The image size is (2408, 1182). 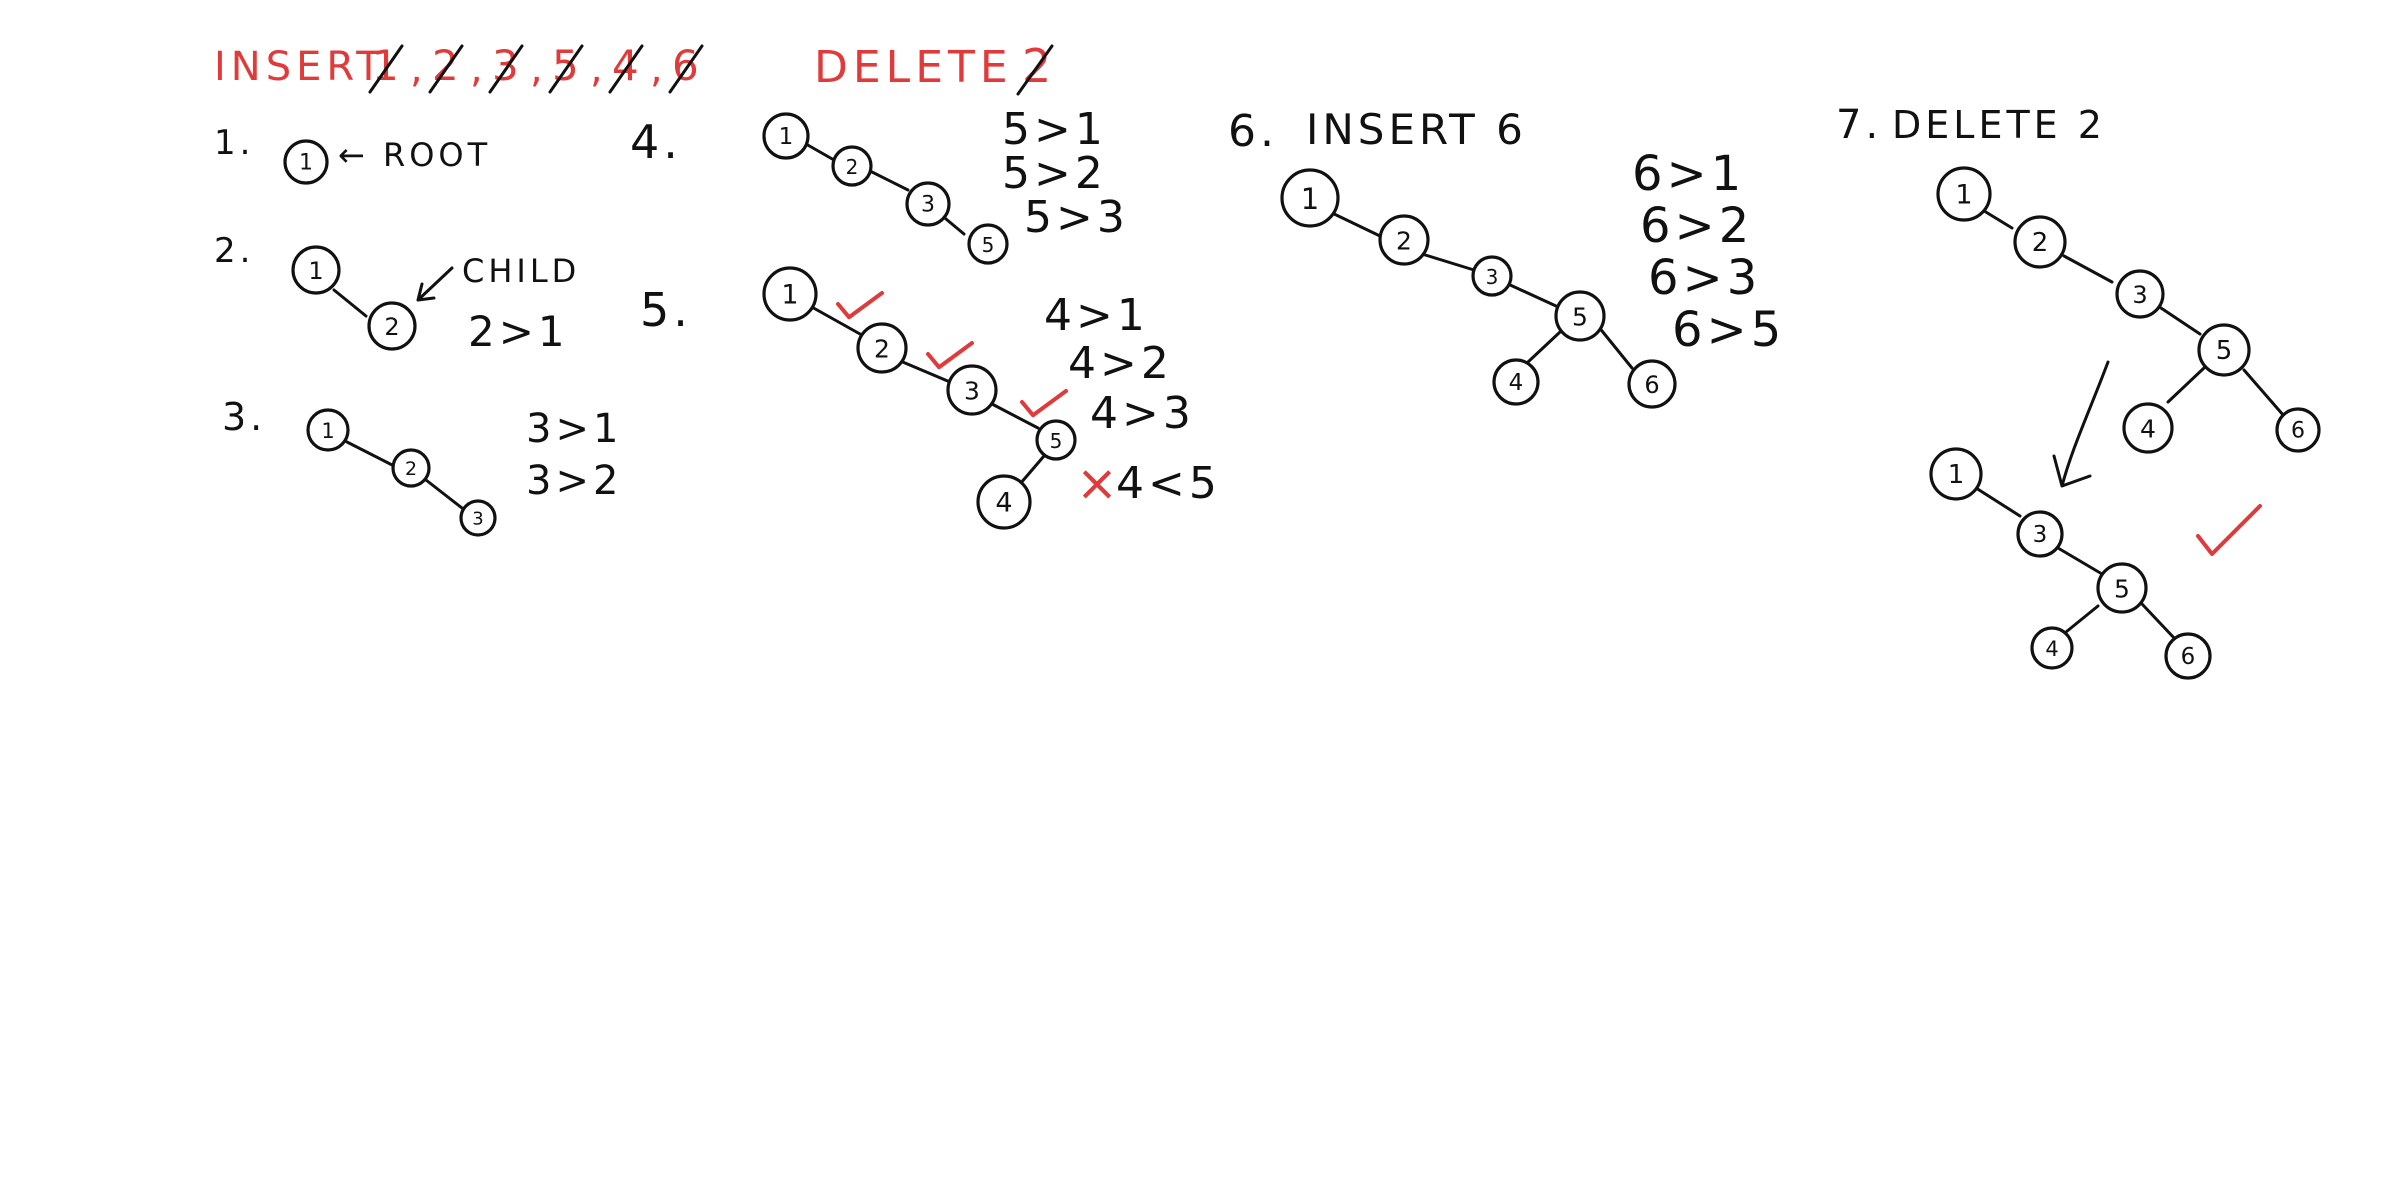 What do you see at coordinates (656, 142) in the screenshot?
I see `step-number: 4.` at bounding box center [656, 142].